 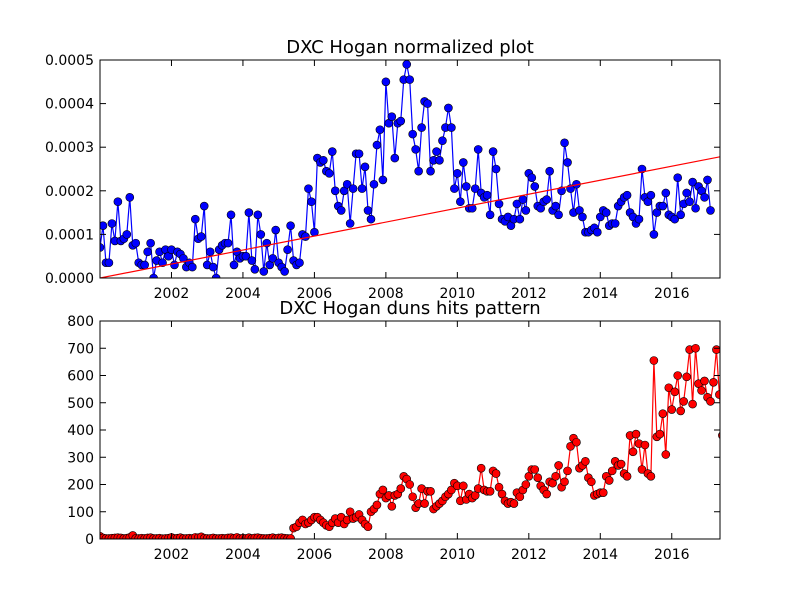 I want to click on y-tick-label: 100, so click(x=80, y=513).